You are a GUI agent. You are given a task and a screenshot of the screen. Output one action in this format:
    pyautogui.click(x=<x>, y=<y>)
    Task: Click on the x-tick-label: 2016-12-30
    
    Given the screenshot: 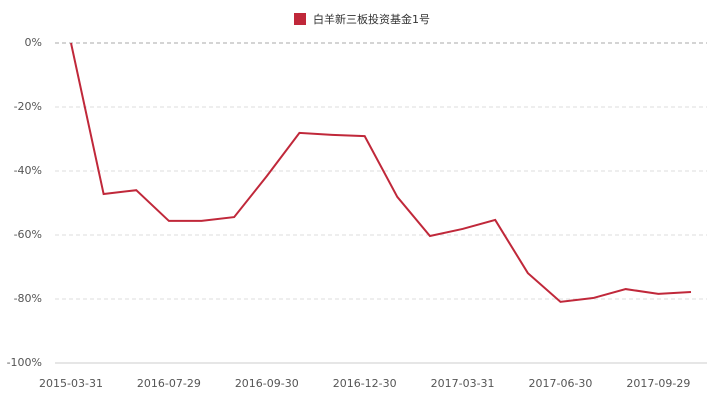 What is the action you would take?
    pyautogui.click(x=365, y=383)
    